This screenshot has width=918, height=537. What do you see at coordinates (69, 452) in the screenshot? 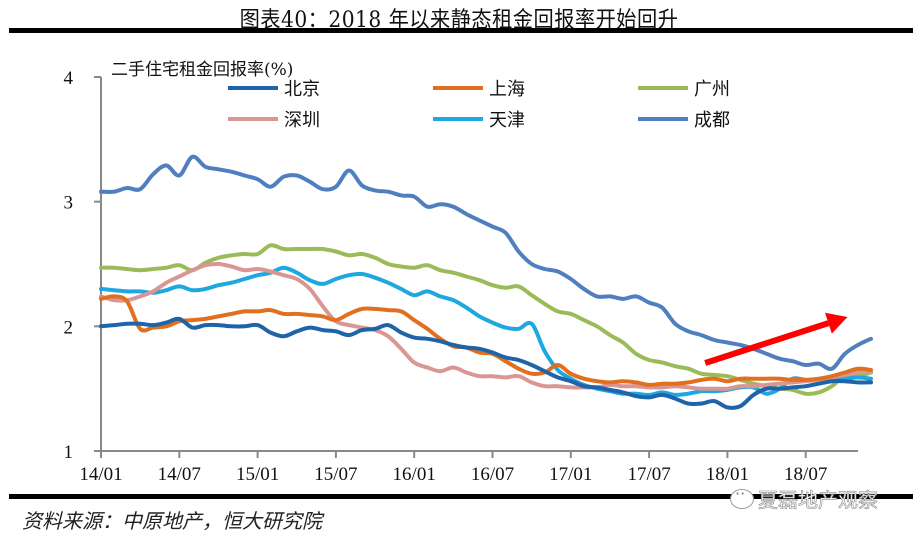
I see `y-tick-label: 1` at bounding box center [69, 452].